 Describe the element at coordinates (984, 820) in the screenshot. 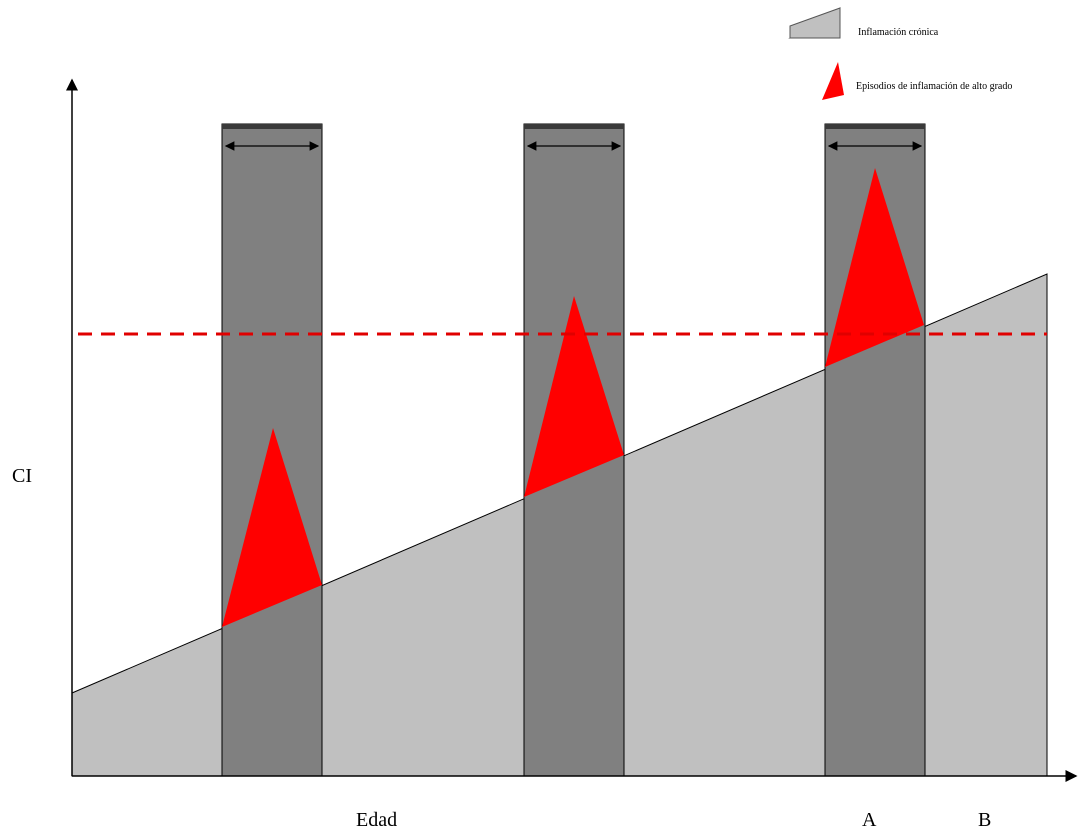

I see `marker-b-label: B` at that location.